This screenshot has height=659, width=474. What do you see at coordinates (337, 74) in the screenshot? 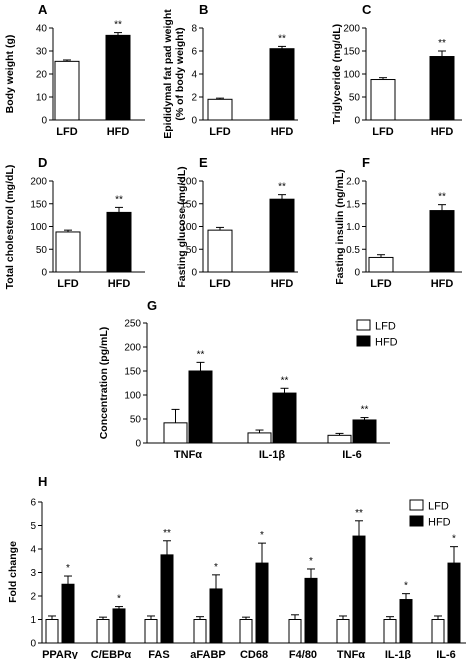
I see `y-axis-label: Triglyceride (mg/dL)` at bounding box center [337, 74].